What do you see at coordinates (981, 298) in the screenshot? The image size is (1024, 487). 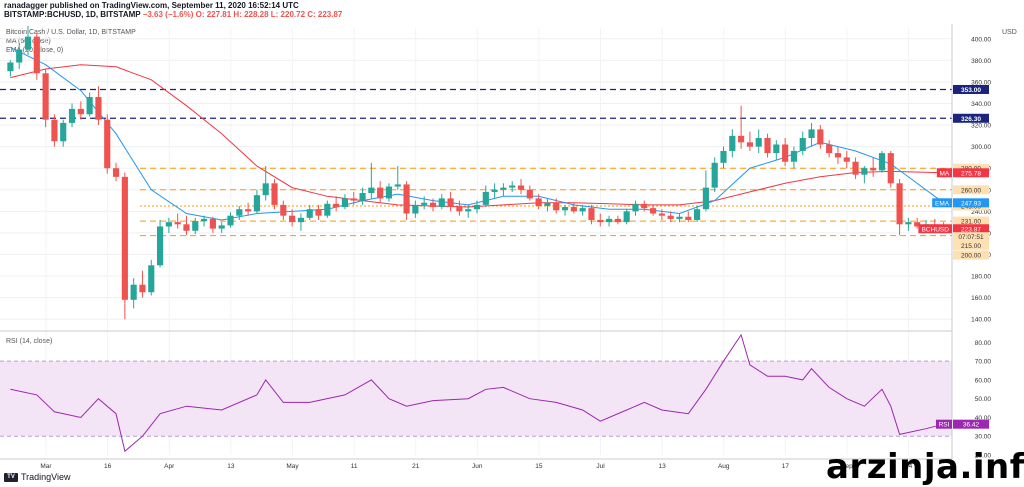 I see `price-tick-label: 160.00` at bounding box center [981, 298].